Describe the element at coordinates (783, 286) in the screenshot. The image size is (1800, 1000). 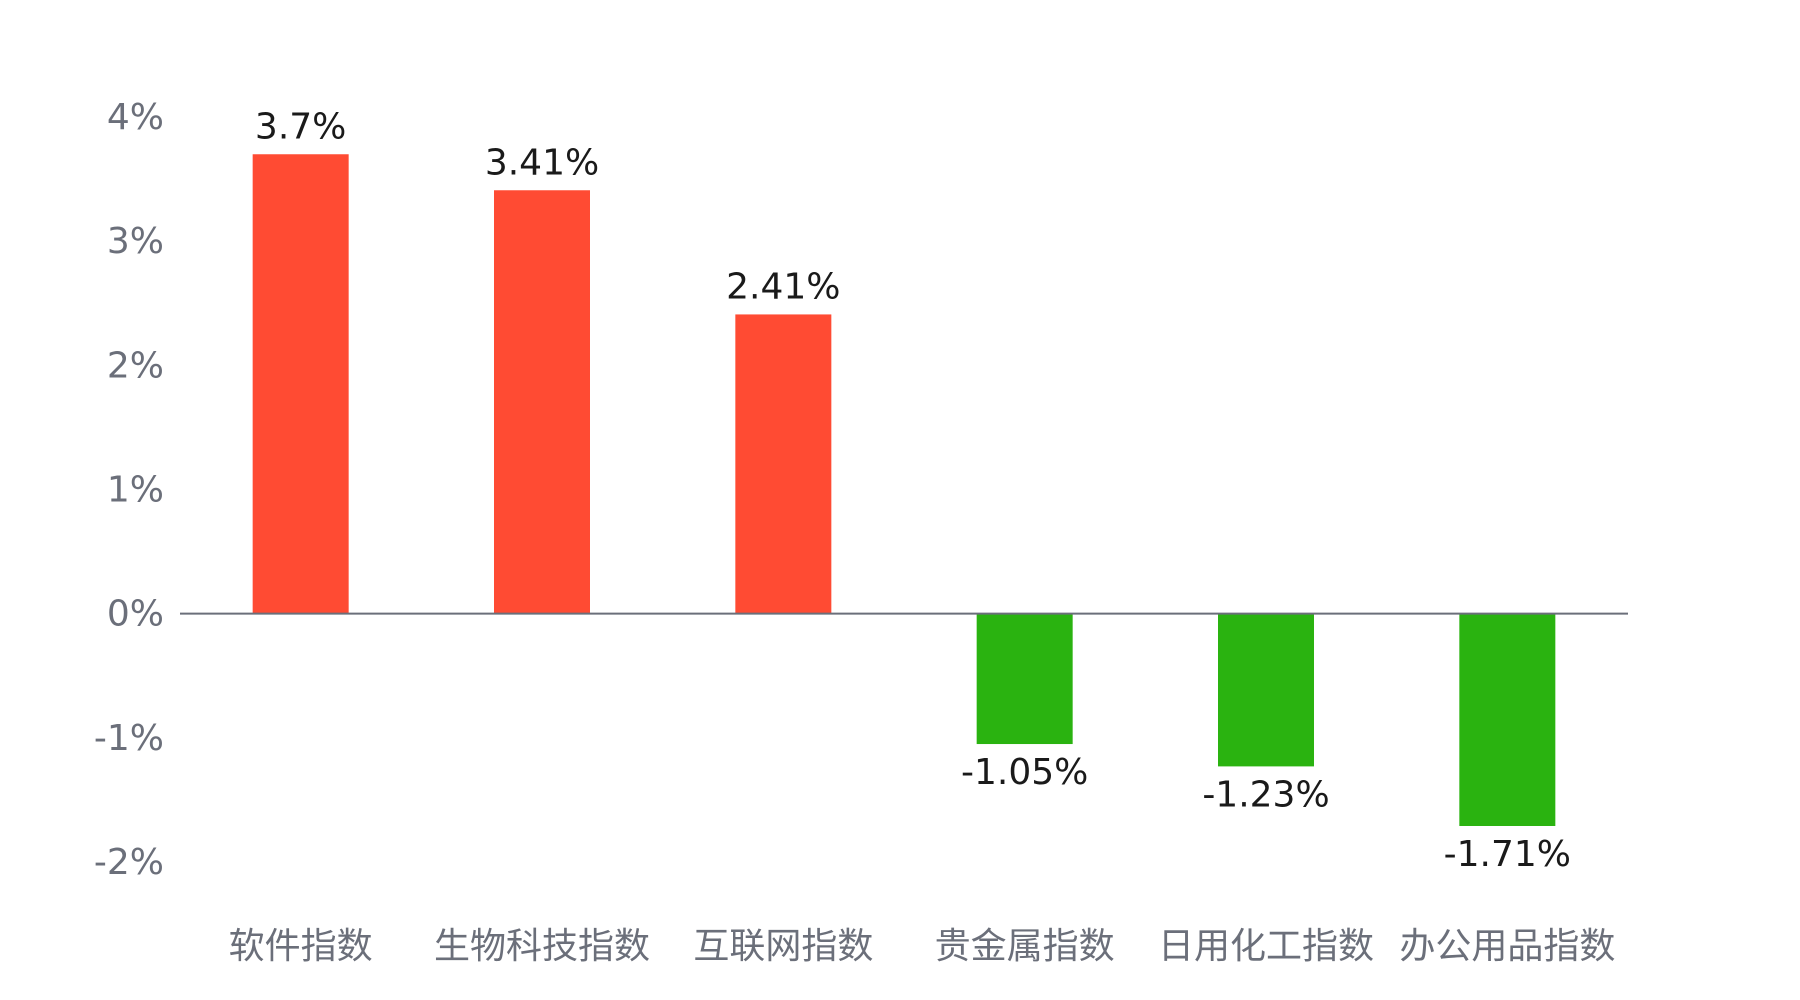
I see `data-label: 2.41%` at that location.